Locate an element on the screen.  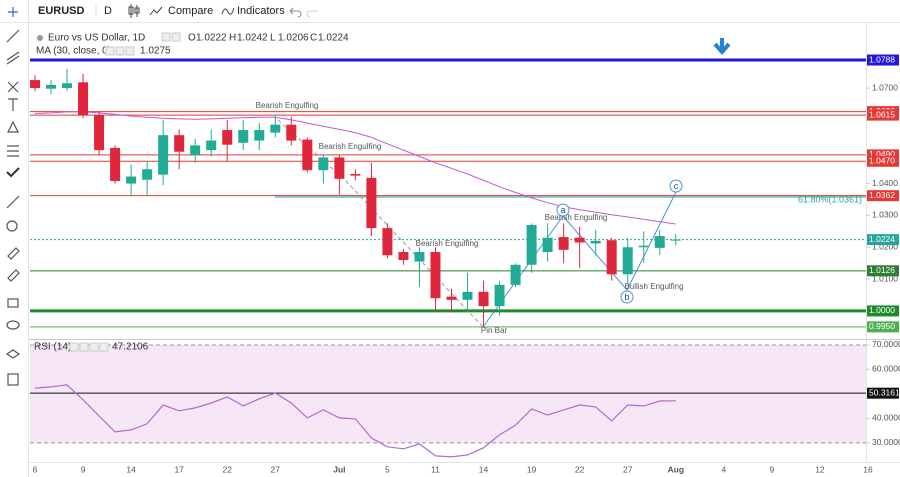
prediction-tool is located at coordinates (13, 151).